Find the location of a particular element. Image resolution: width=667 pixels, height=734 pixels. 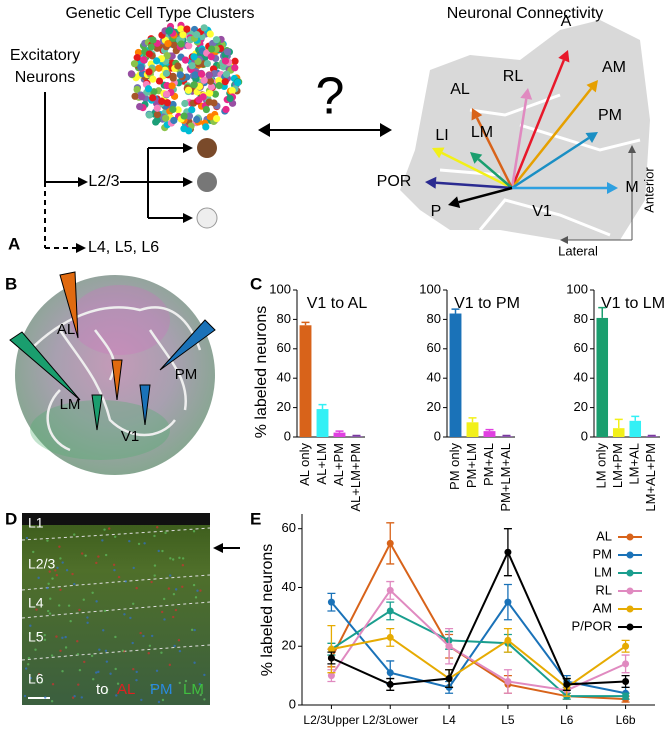

y-tick-label: 100 is located at coordinates (430, 288).